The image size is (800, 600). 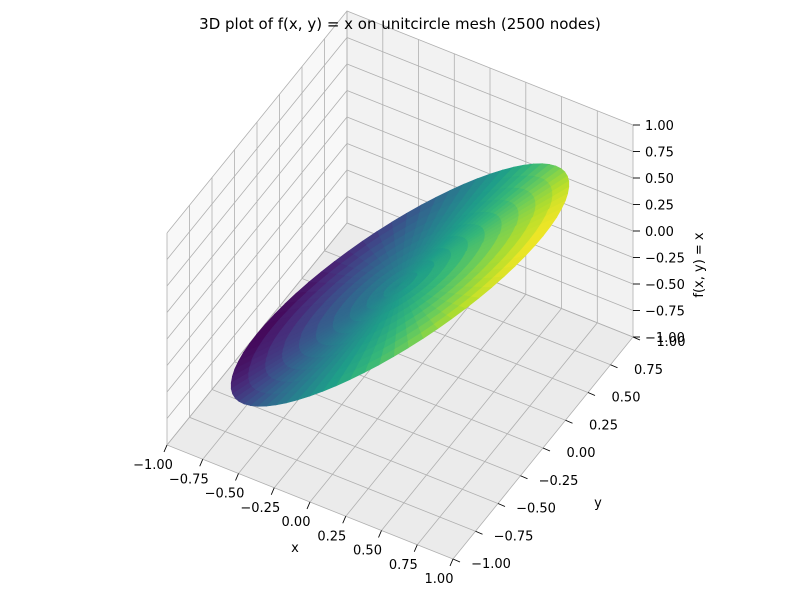 What do you see at coordinates (671, 342) in the screenshot?
I see `y-tick-label: 1.00` at bounding box center [671, 342].